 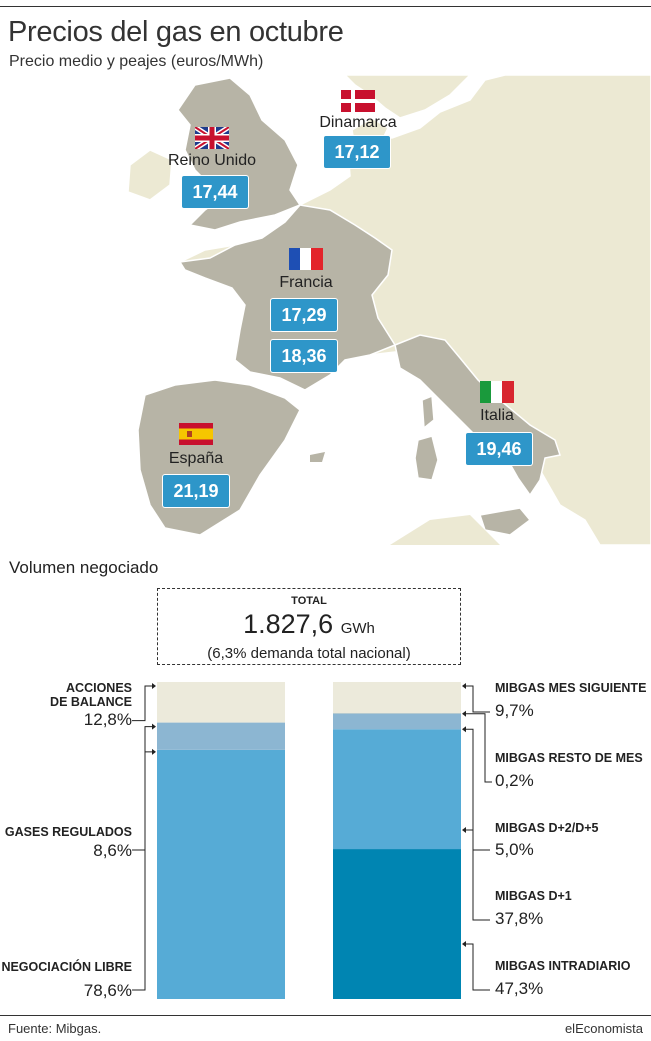 I want to click on top-rule, so click(x=325, y=6).